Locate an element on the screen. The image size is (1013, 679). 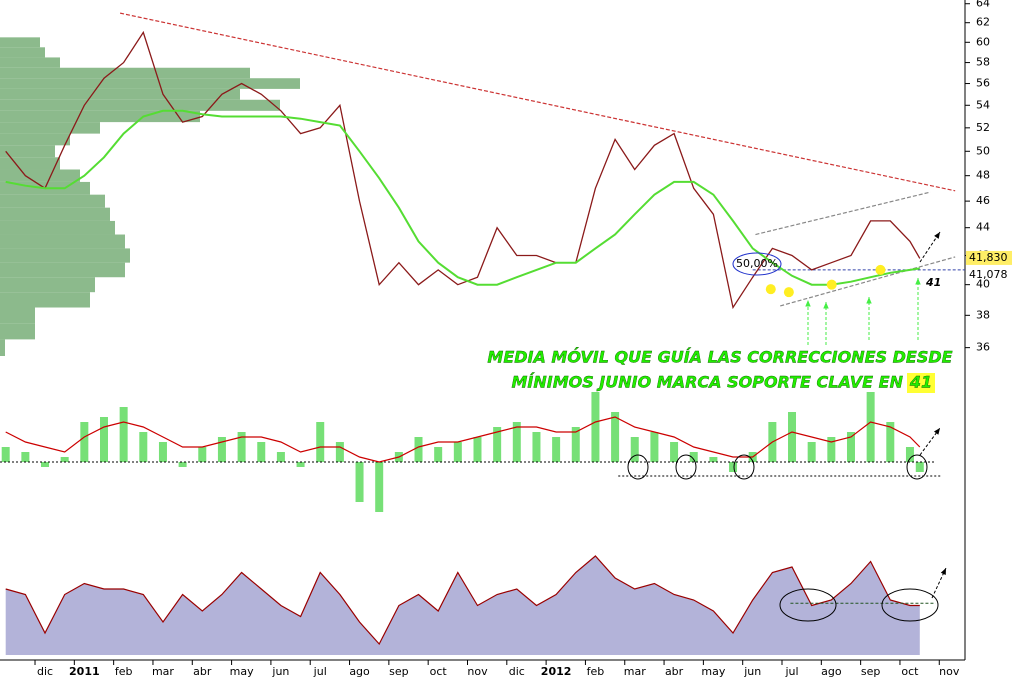
y-tick-label: 40 is located at coordinates (983, 284).